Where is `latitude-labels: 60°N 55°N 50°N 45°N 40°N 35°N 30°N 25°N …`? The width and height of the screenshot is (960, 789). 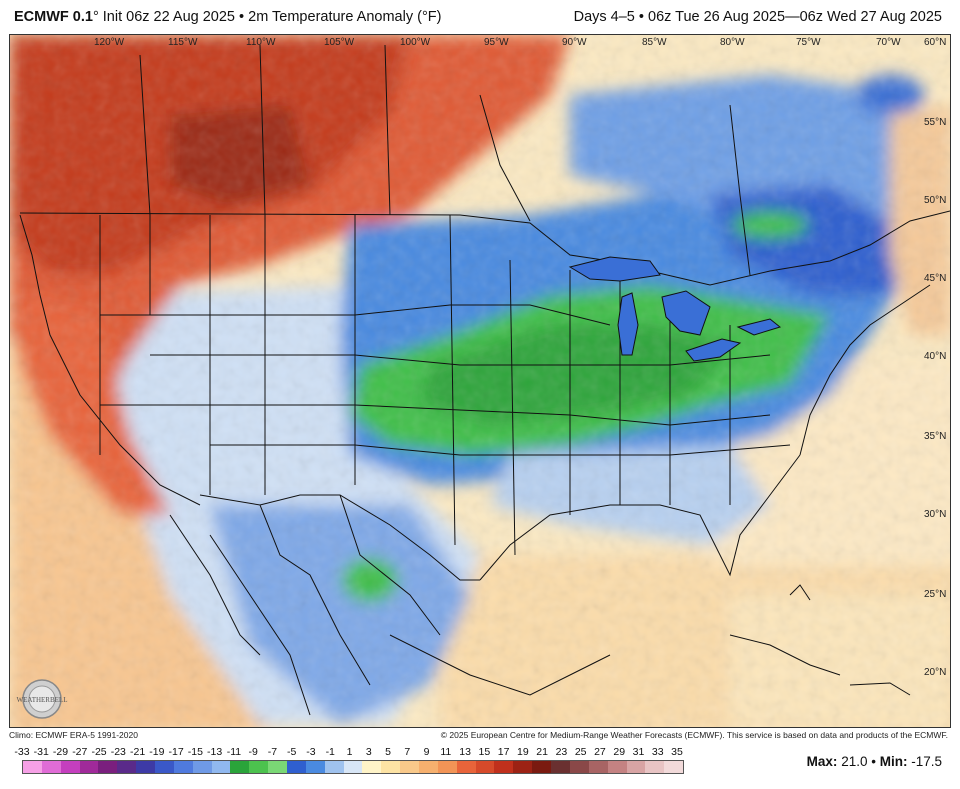
latitude-labels: 60°N 55°N 50°N 45°N 40°N 35°N 30°N 25°N … is located at coordinates (935, 357).